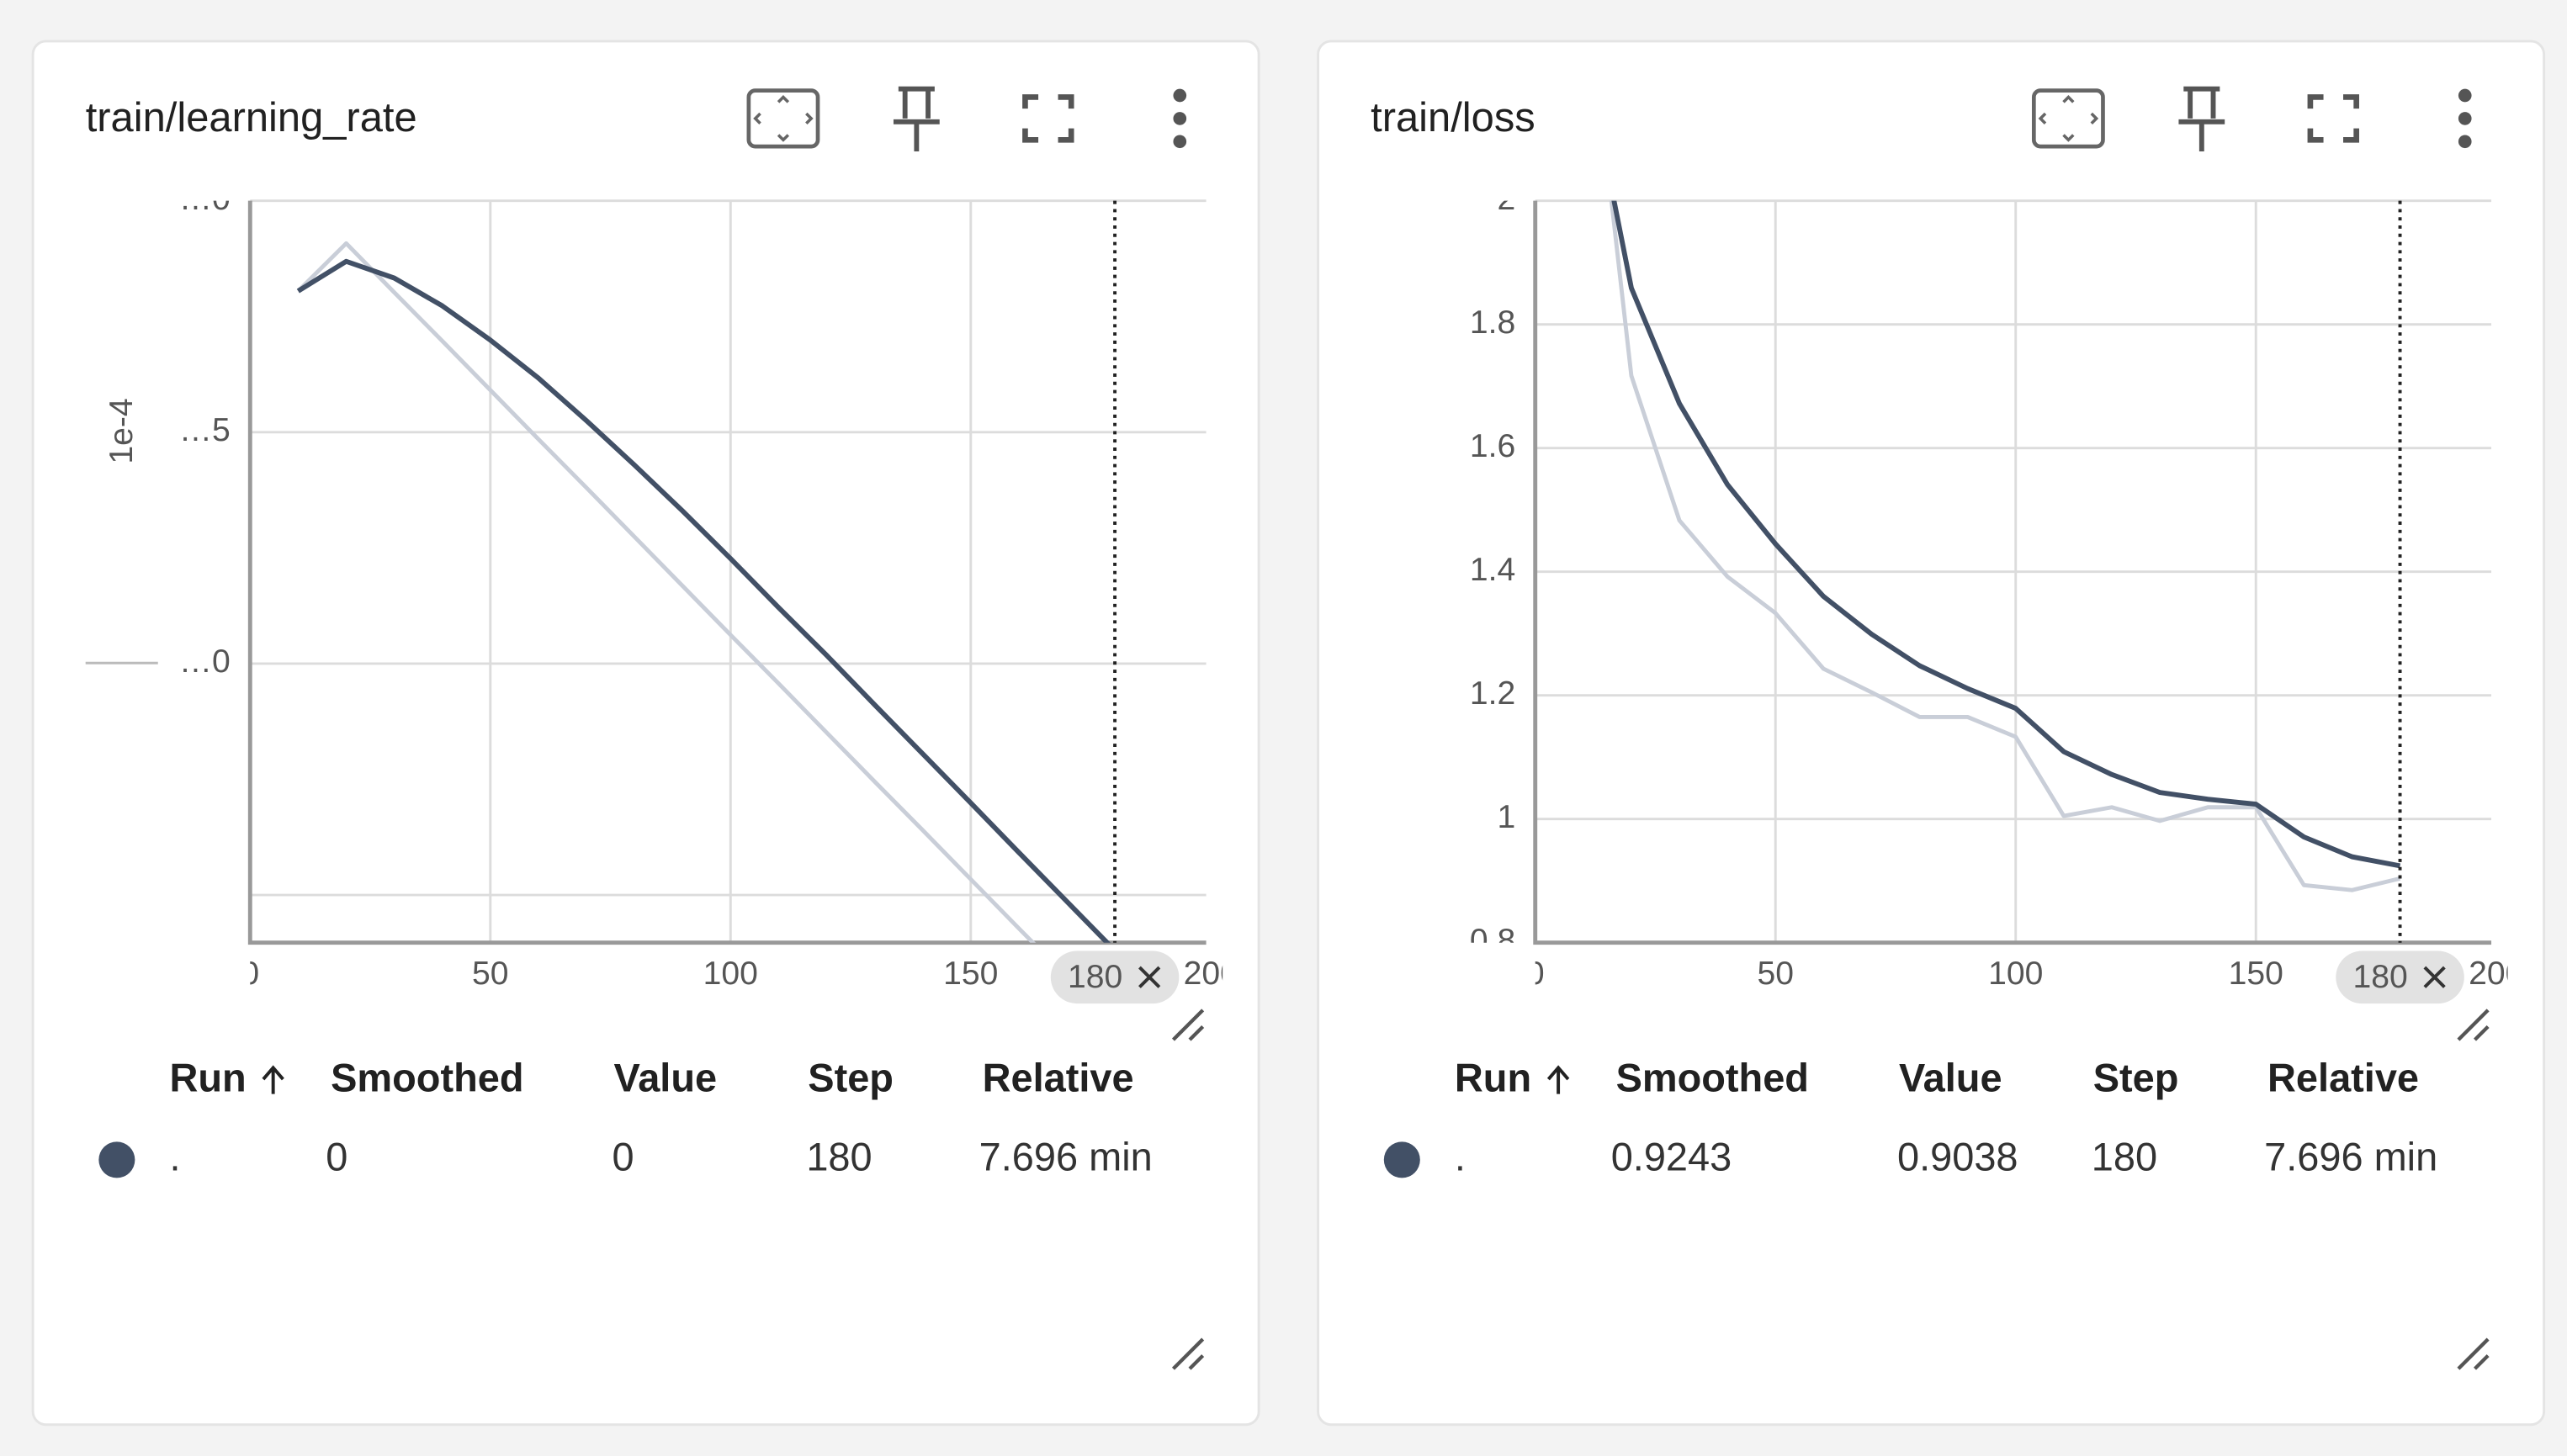 Image resolution: width=2567 pixels, height=1456 pixels. I want to click on card-title: train/learning_rate, so click(251, 117).